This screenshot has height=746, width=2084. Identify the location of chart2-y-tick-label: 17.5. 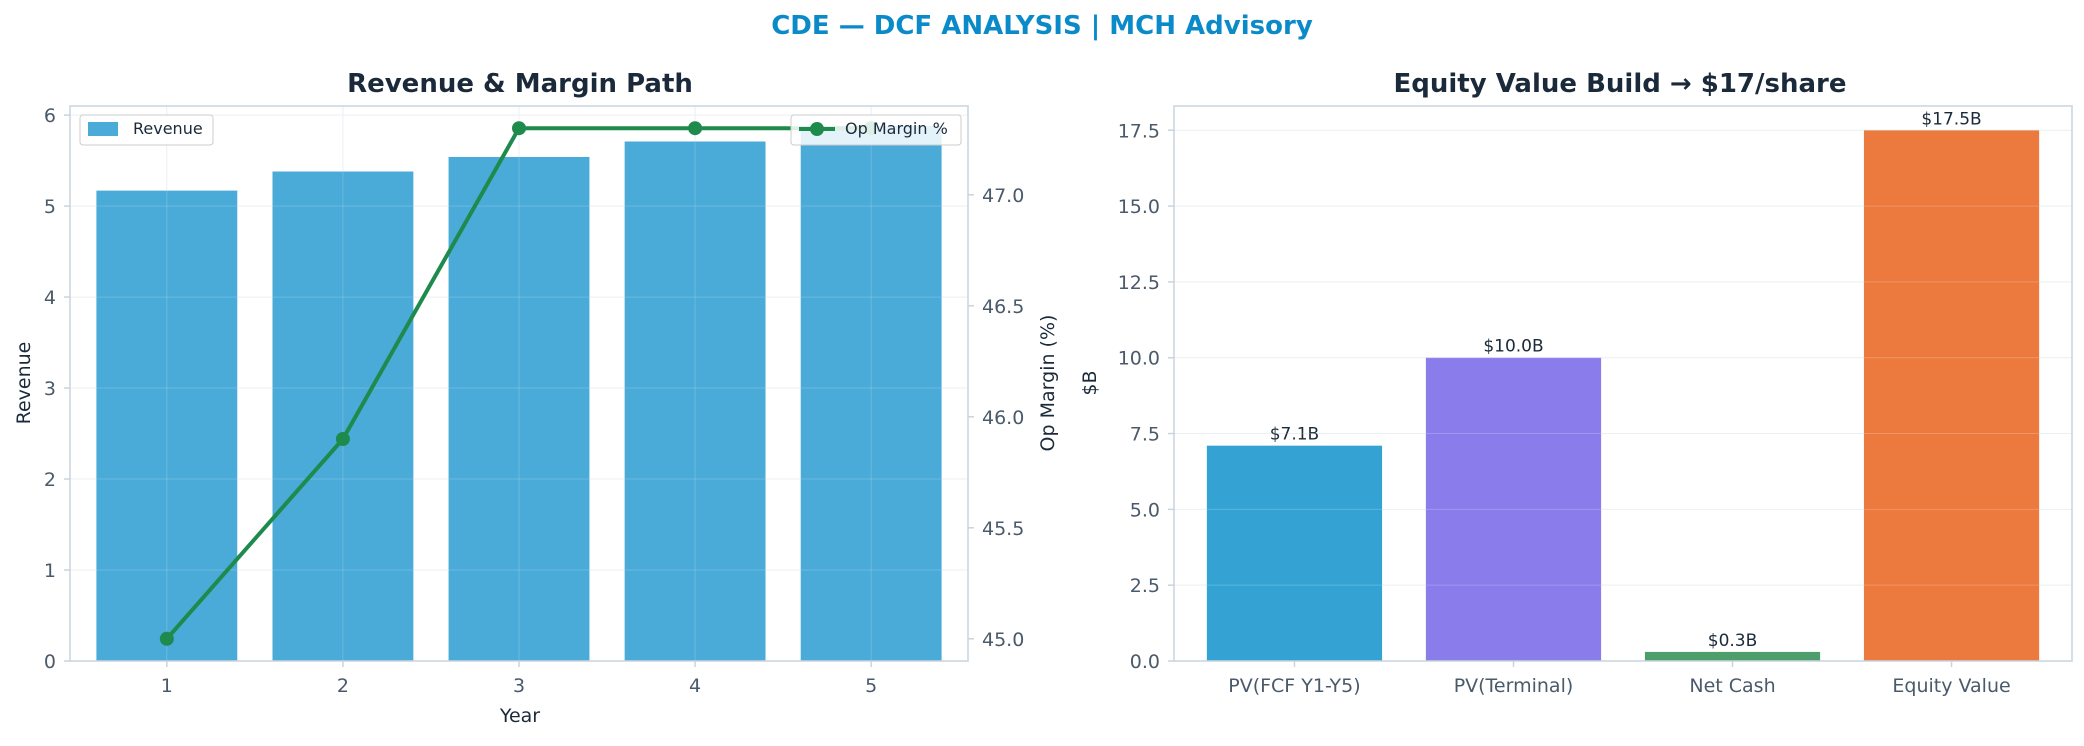
(1139, 131).